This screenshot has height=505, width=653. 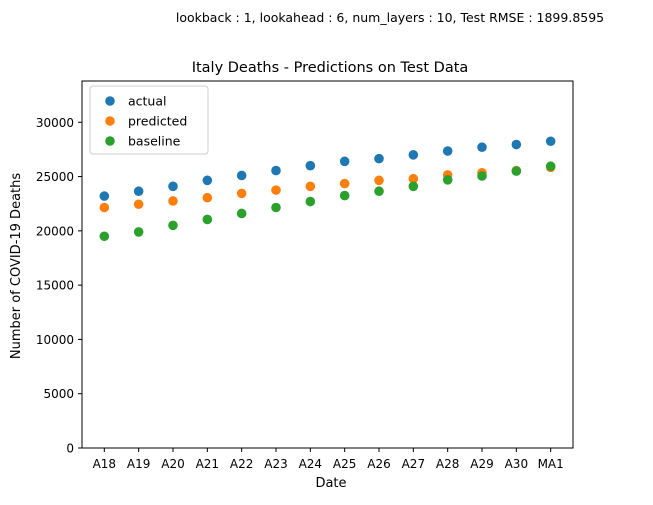 I want to click on y-tick-label: 30000, so click(x=55, y=123).